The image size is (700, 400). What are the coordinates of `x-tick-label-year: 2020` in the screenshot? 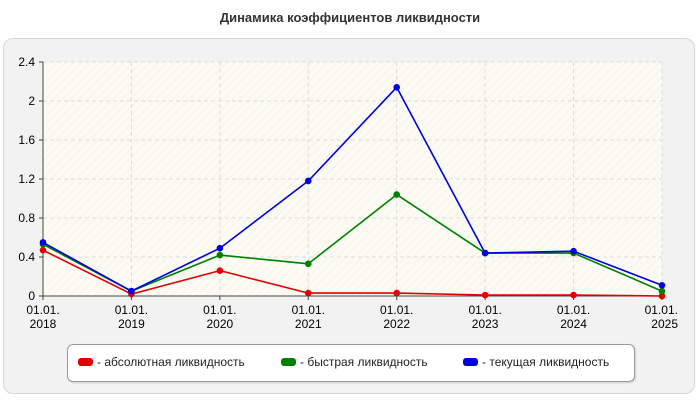 It's located at (220, 324).